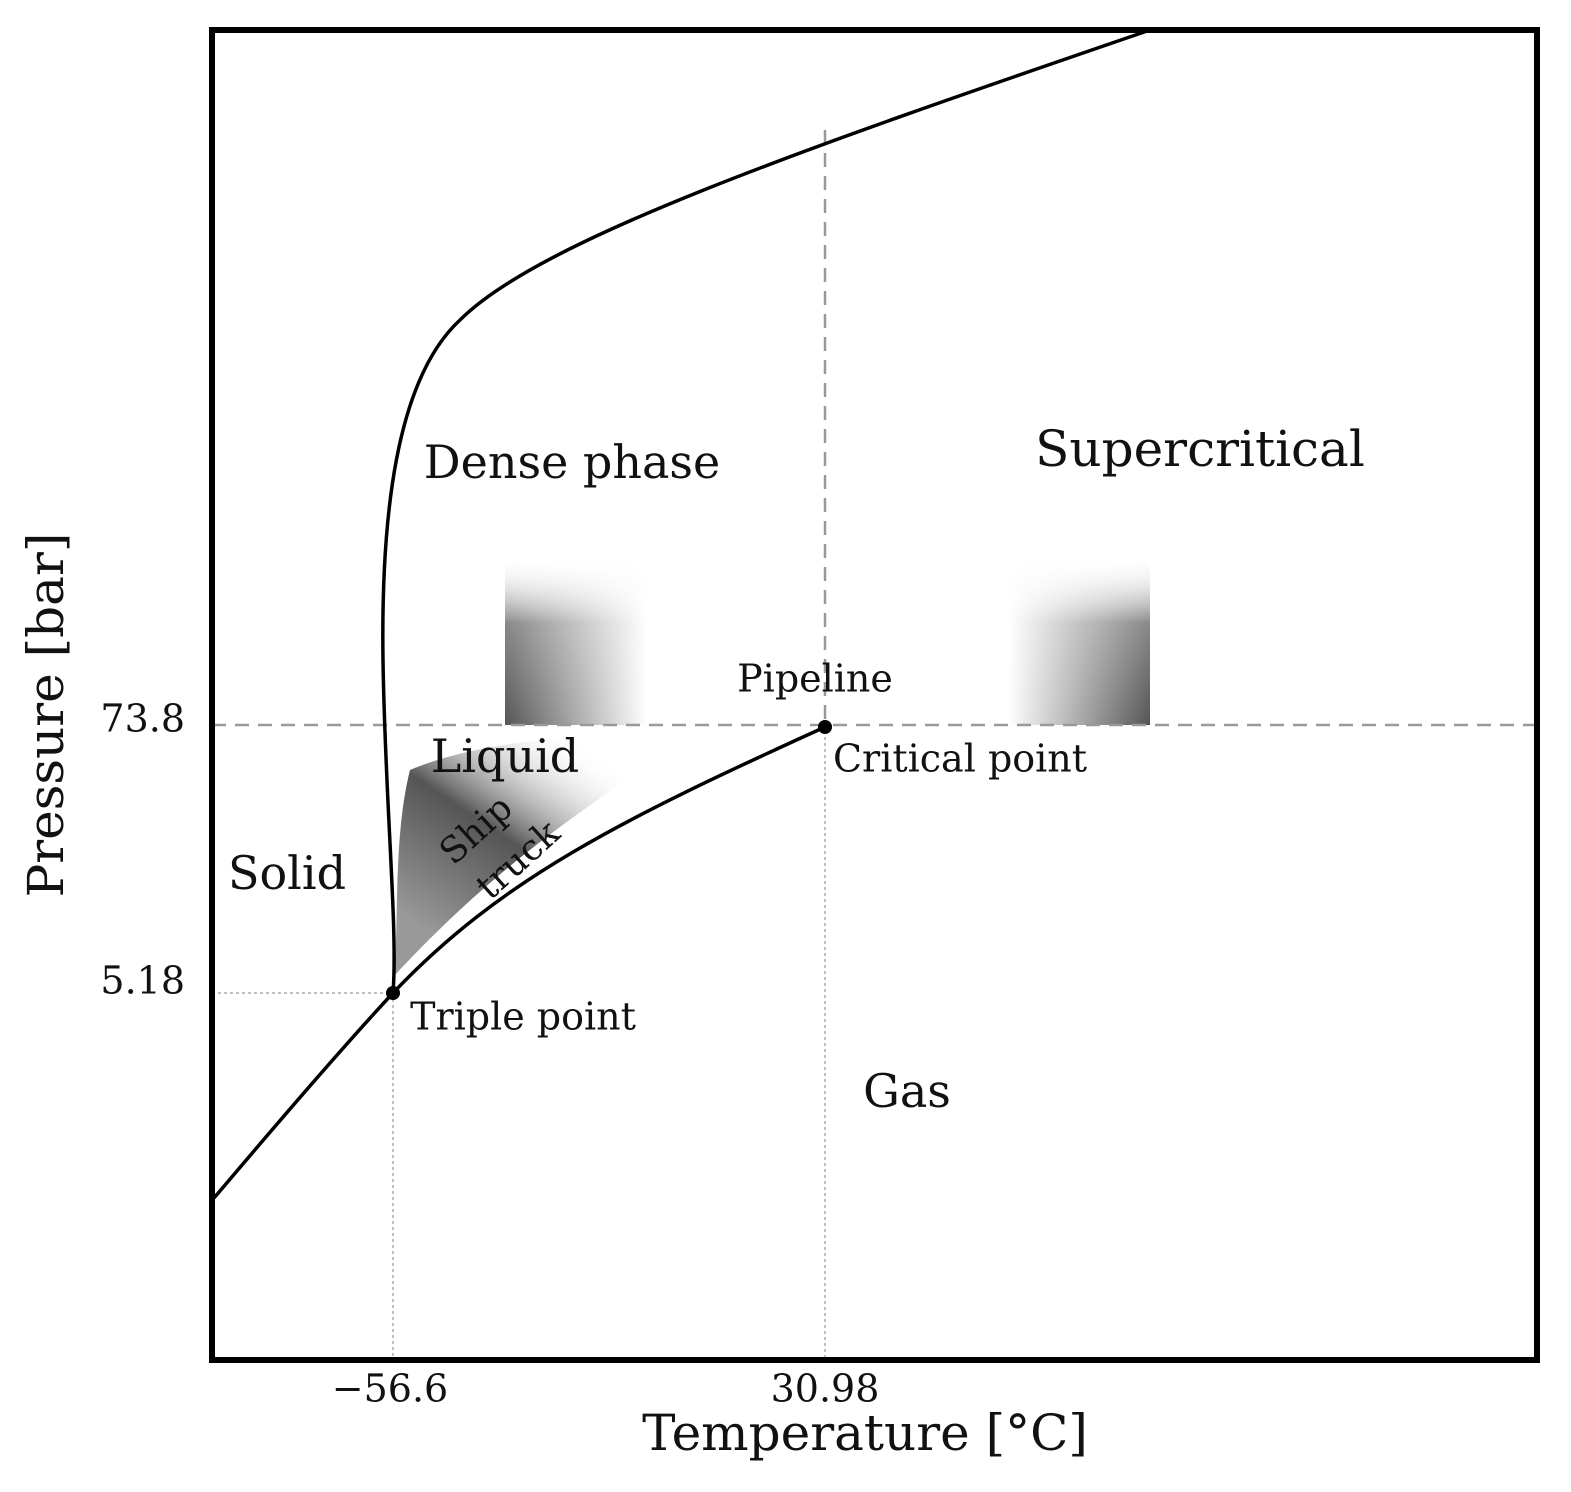 This screenshot has width=1571, height=1492. I want to click on annotation: Triple point, so click(523, 1017).